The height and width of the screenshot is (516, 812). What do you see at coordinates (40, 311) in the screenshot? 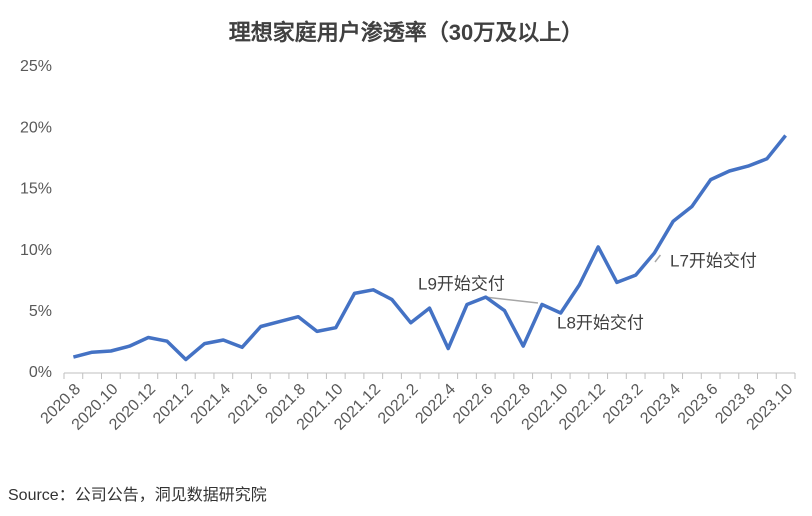
I see `y-tick-label: 5%` at bounding box center [40, 311].